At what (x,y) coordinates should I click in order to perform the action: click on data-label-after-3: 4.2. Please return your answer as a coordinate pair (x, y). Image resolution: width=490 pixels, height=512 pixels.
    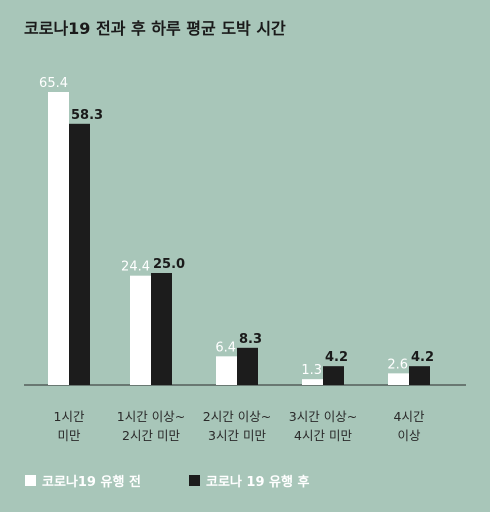
    Looking at the image, I should click on (336, 357).